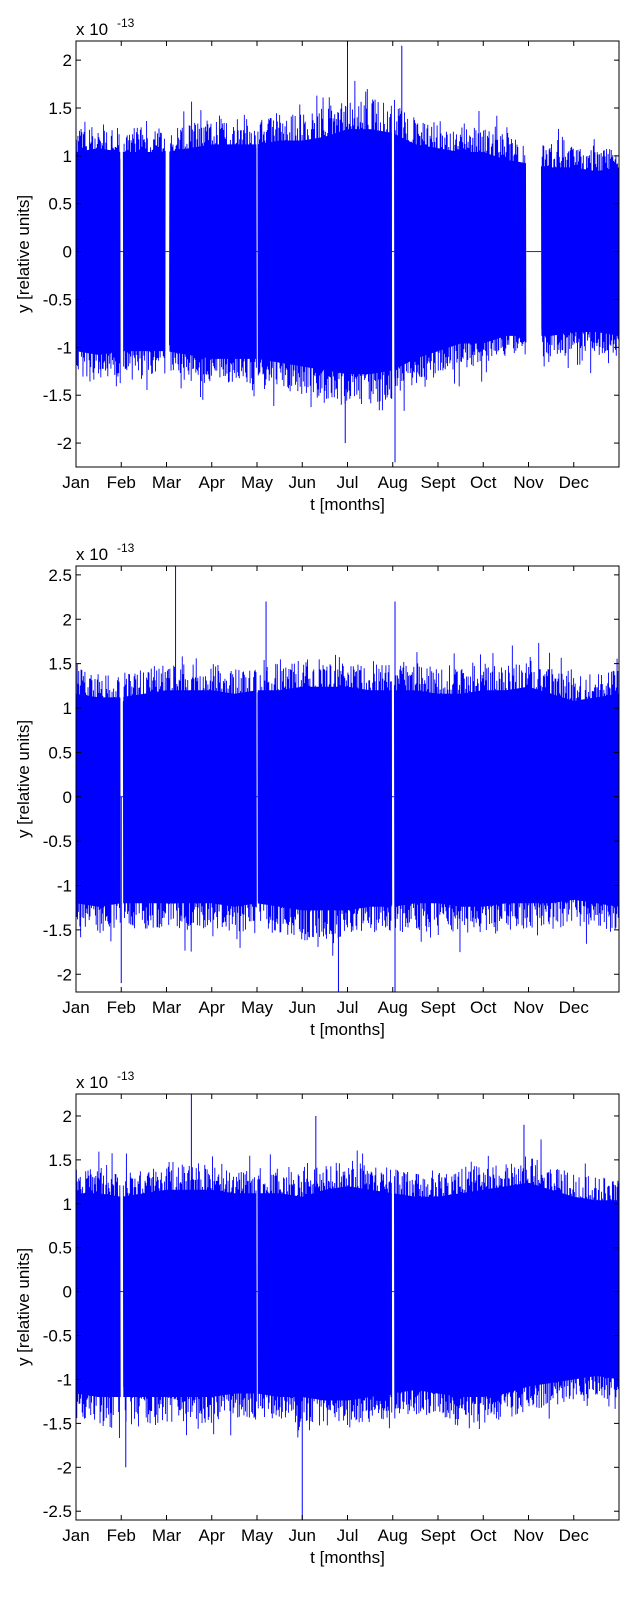 This screenshot has height=1607, width=633. I want to click on y-tick-label: -2.5, so click(57, 1511).